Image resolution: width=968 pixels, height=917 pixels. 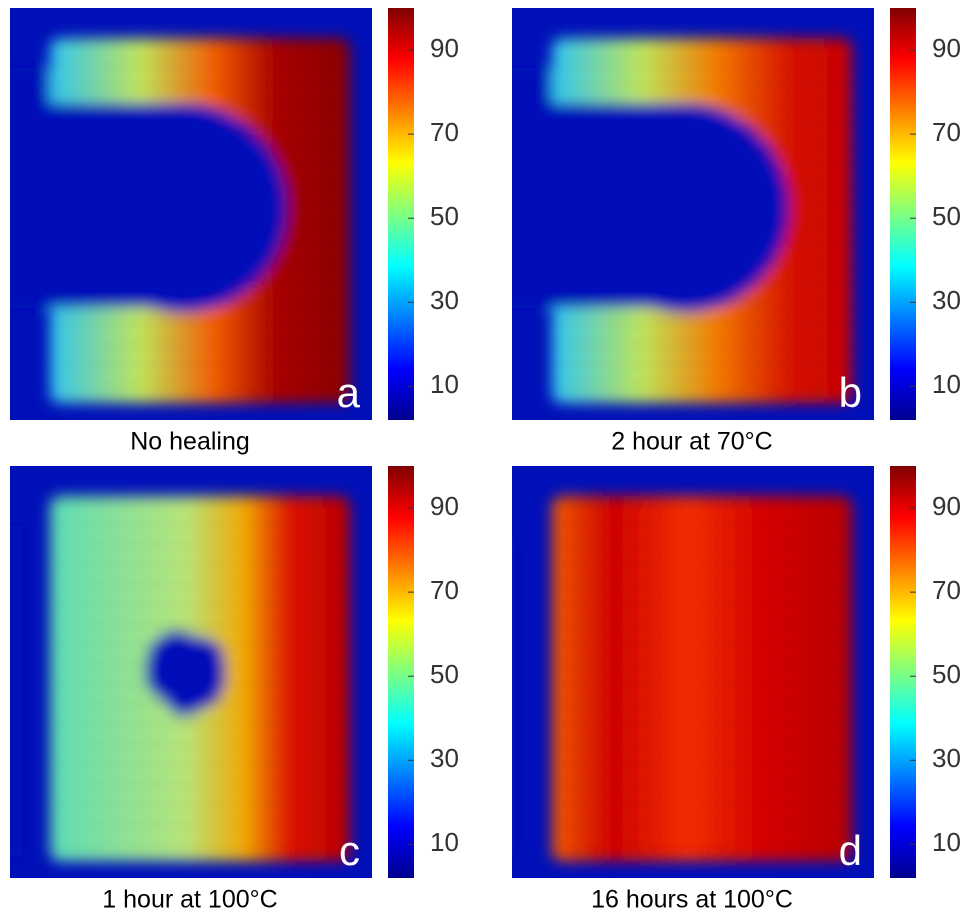 What do you see at coordinates (349, 850) in the screenshot?
I see `panel-letter: c` at bounding box center [349, 850].